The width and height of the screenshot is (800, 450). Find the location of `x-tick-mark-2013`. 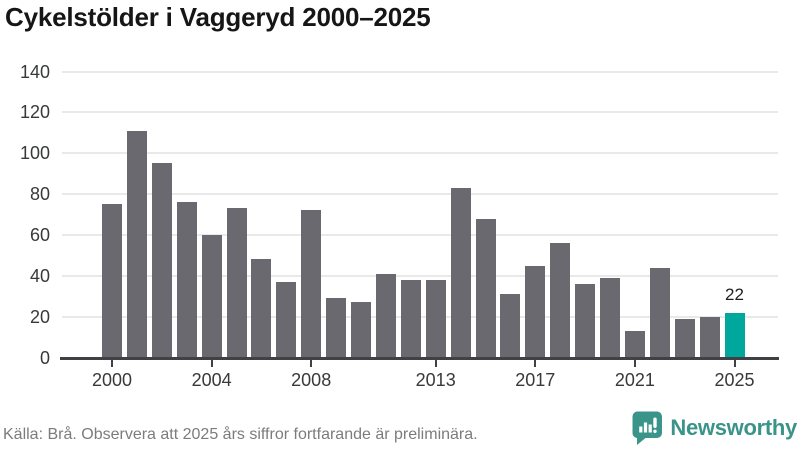

x-tick-mark-2013 is located at coordinates (435, 363).